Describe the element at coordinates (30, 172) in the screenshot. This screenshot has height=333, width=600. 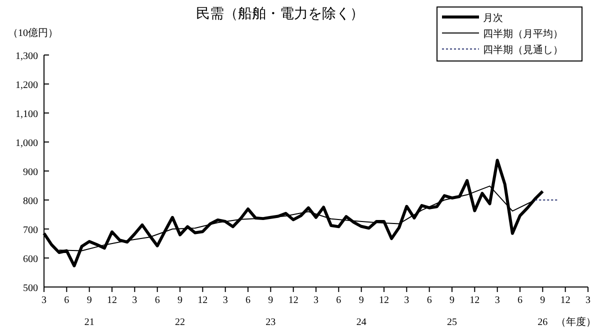
I see `y-tick-label: 900` at that location.